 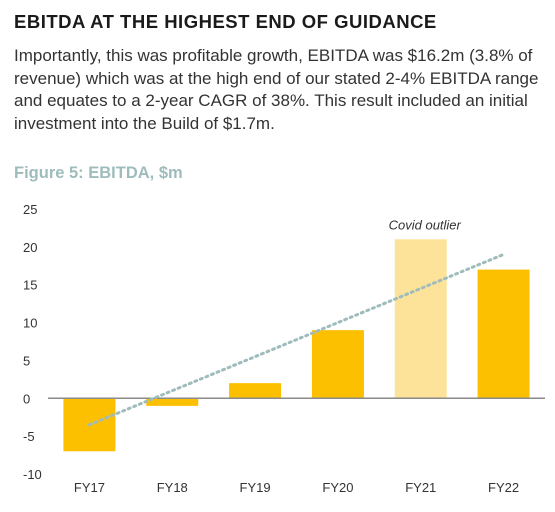 I want to click on x-tick-label: FY19, so click(x=255, y=487).